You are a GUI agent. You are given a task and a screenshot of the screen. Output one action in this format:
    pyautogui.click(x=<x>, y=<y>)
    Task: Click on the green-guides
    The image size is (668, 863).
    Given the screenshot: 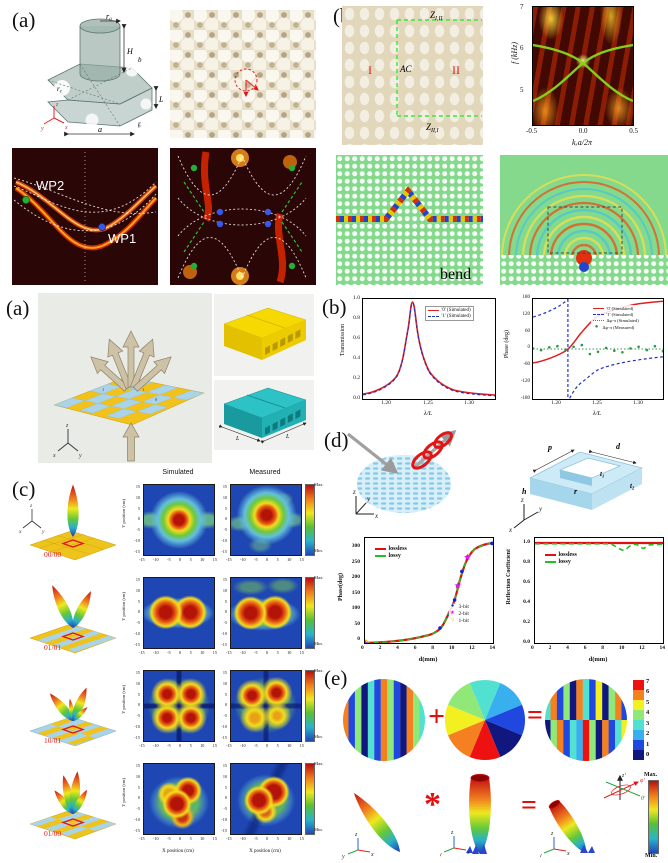 What is the action you would take?
    pyautogui.click(x=243, y=217)
    